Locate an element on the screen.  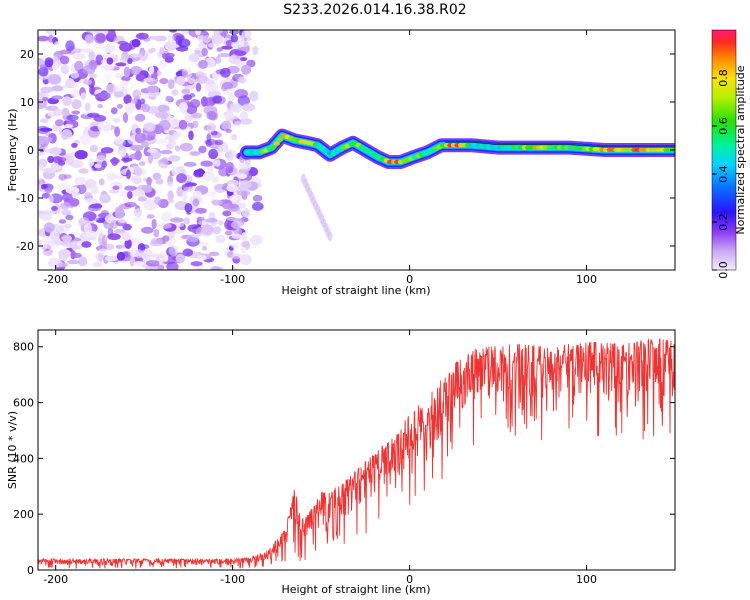
y-tick-label: 200 is located at coordinates (23, 514).